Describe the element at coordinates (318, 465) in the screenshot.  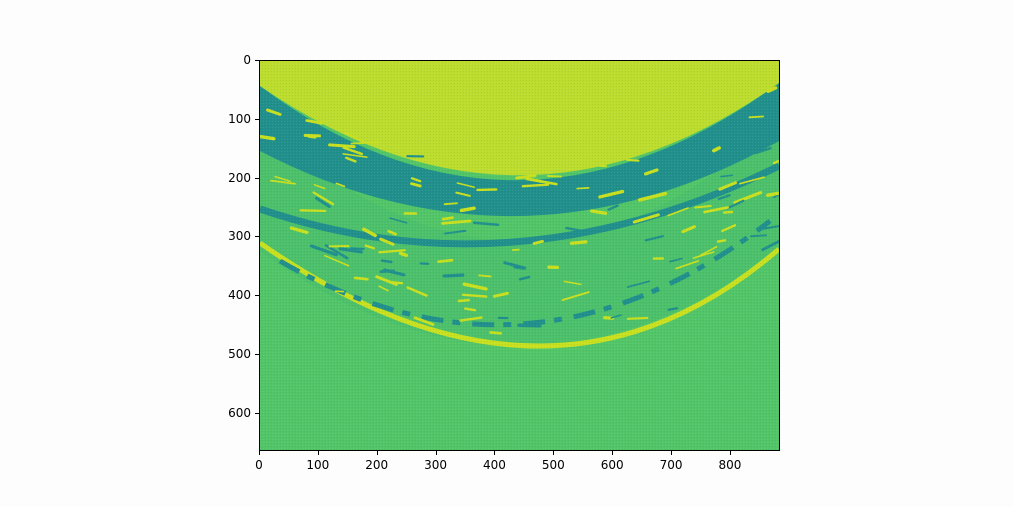
I see `x-tick-label: 100` at that location.